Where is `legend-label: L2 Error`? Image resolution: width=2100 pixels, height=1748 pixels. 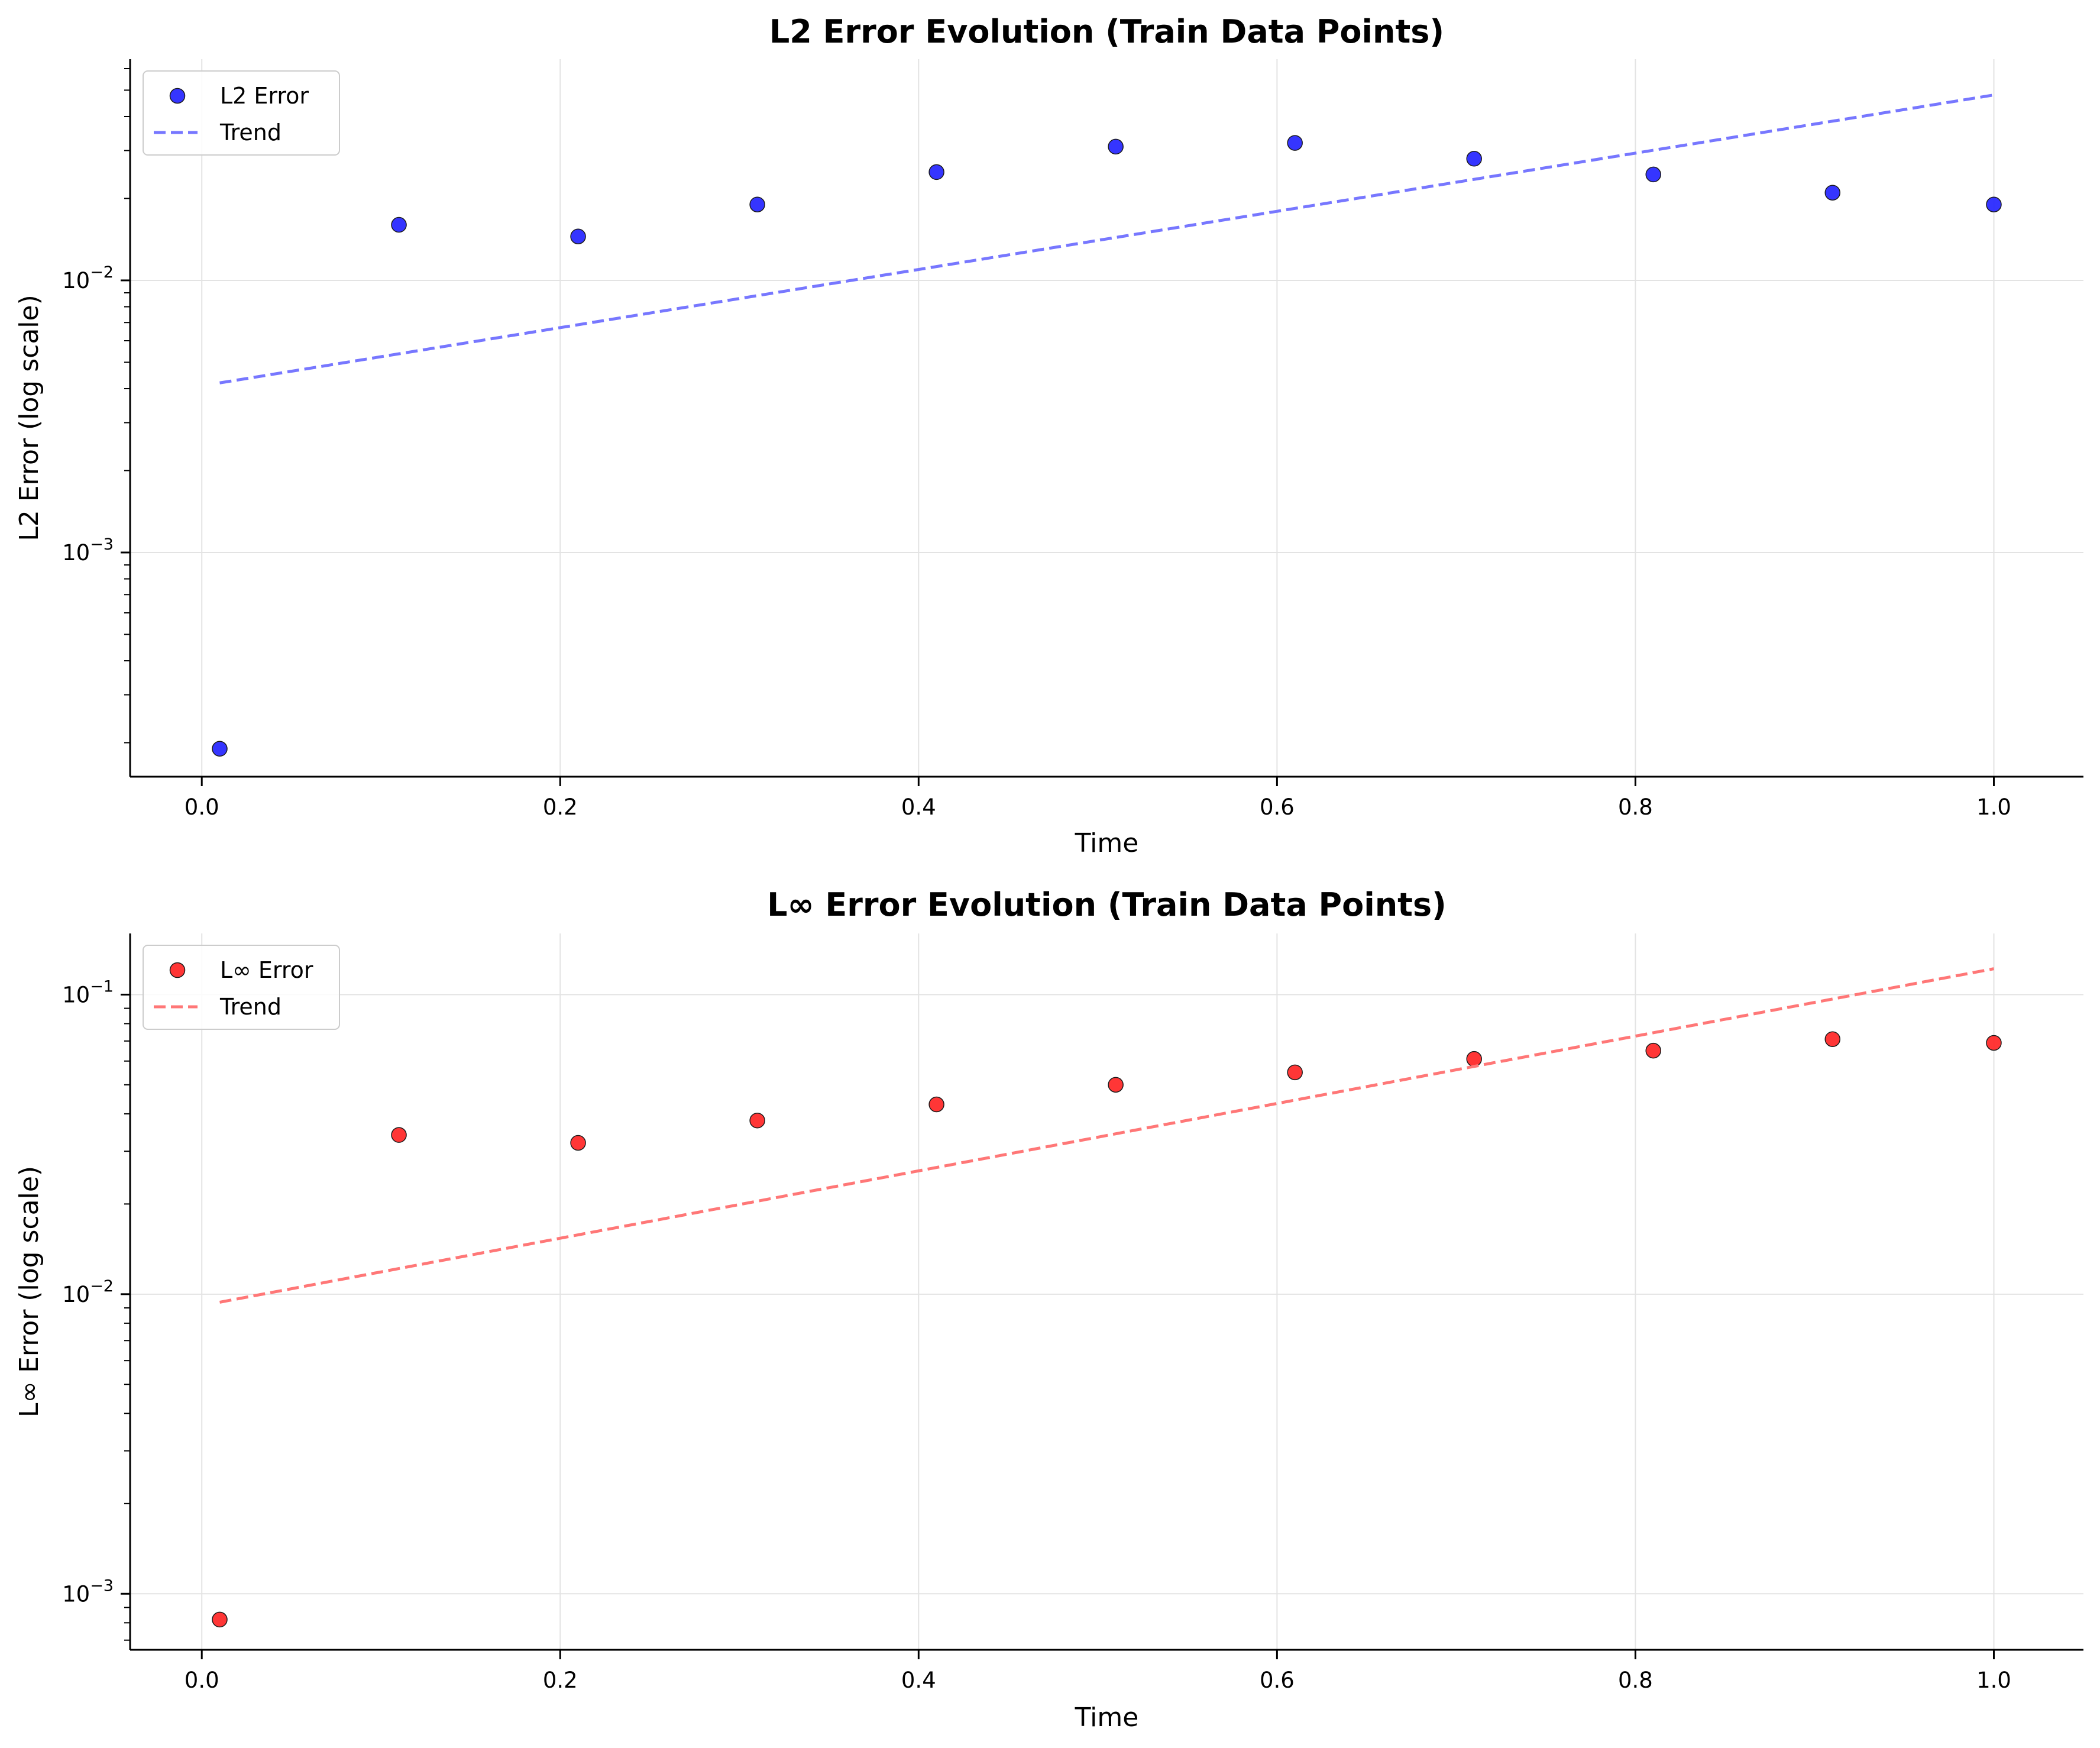
legend-label: L2 Error is located at coordinates (264, 96).